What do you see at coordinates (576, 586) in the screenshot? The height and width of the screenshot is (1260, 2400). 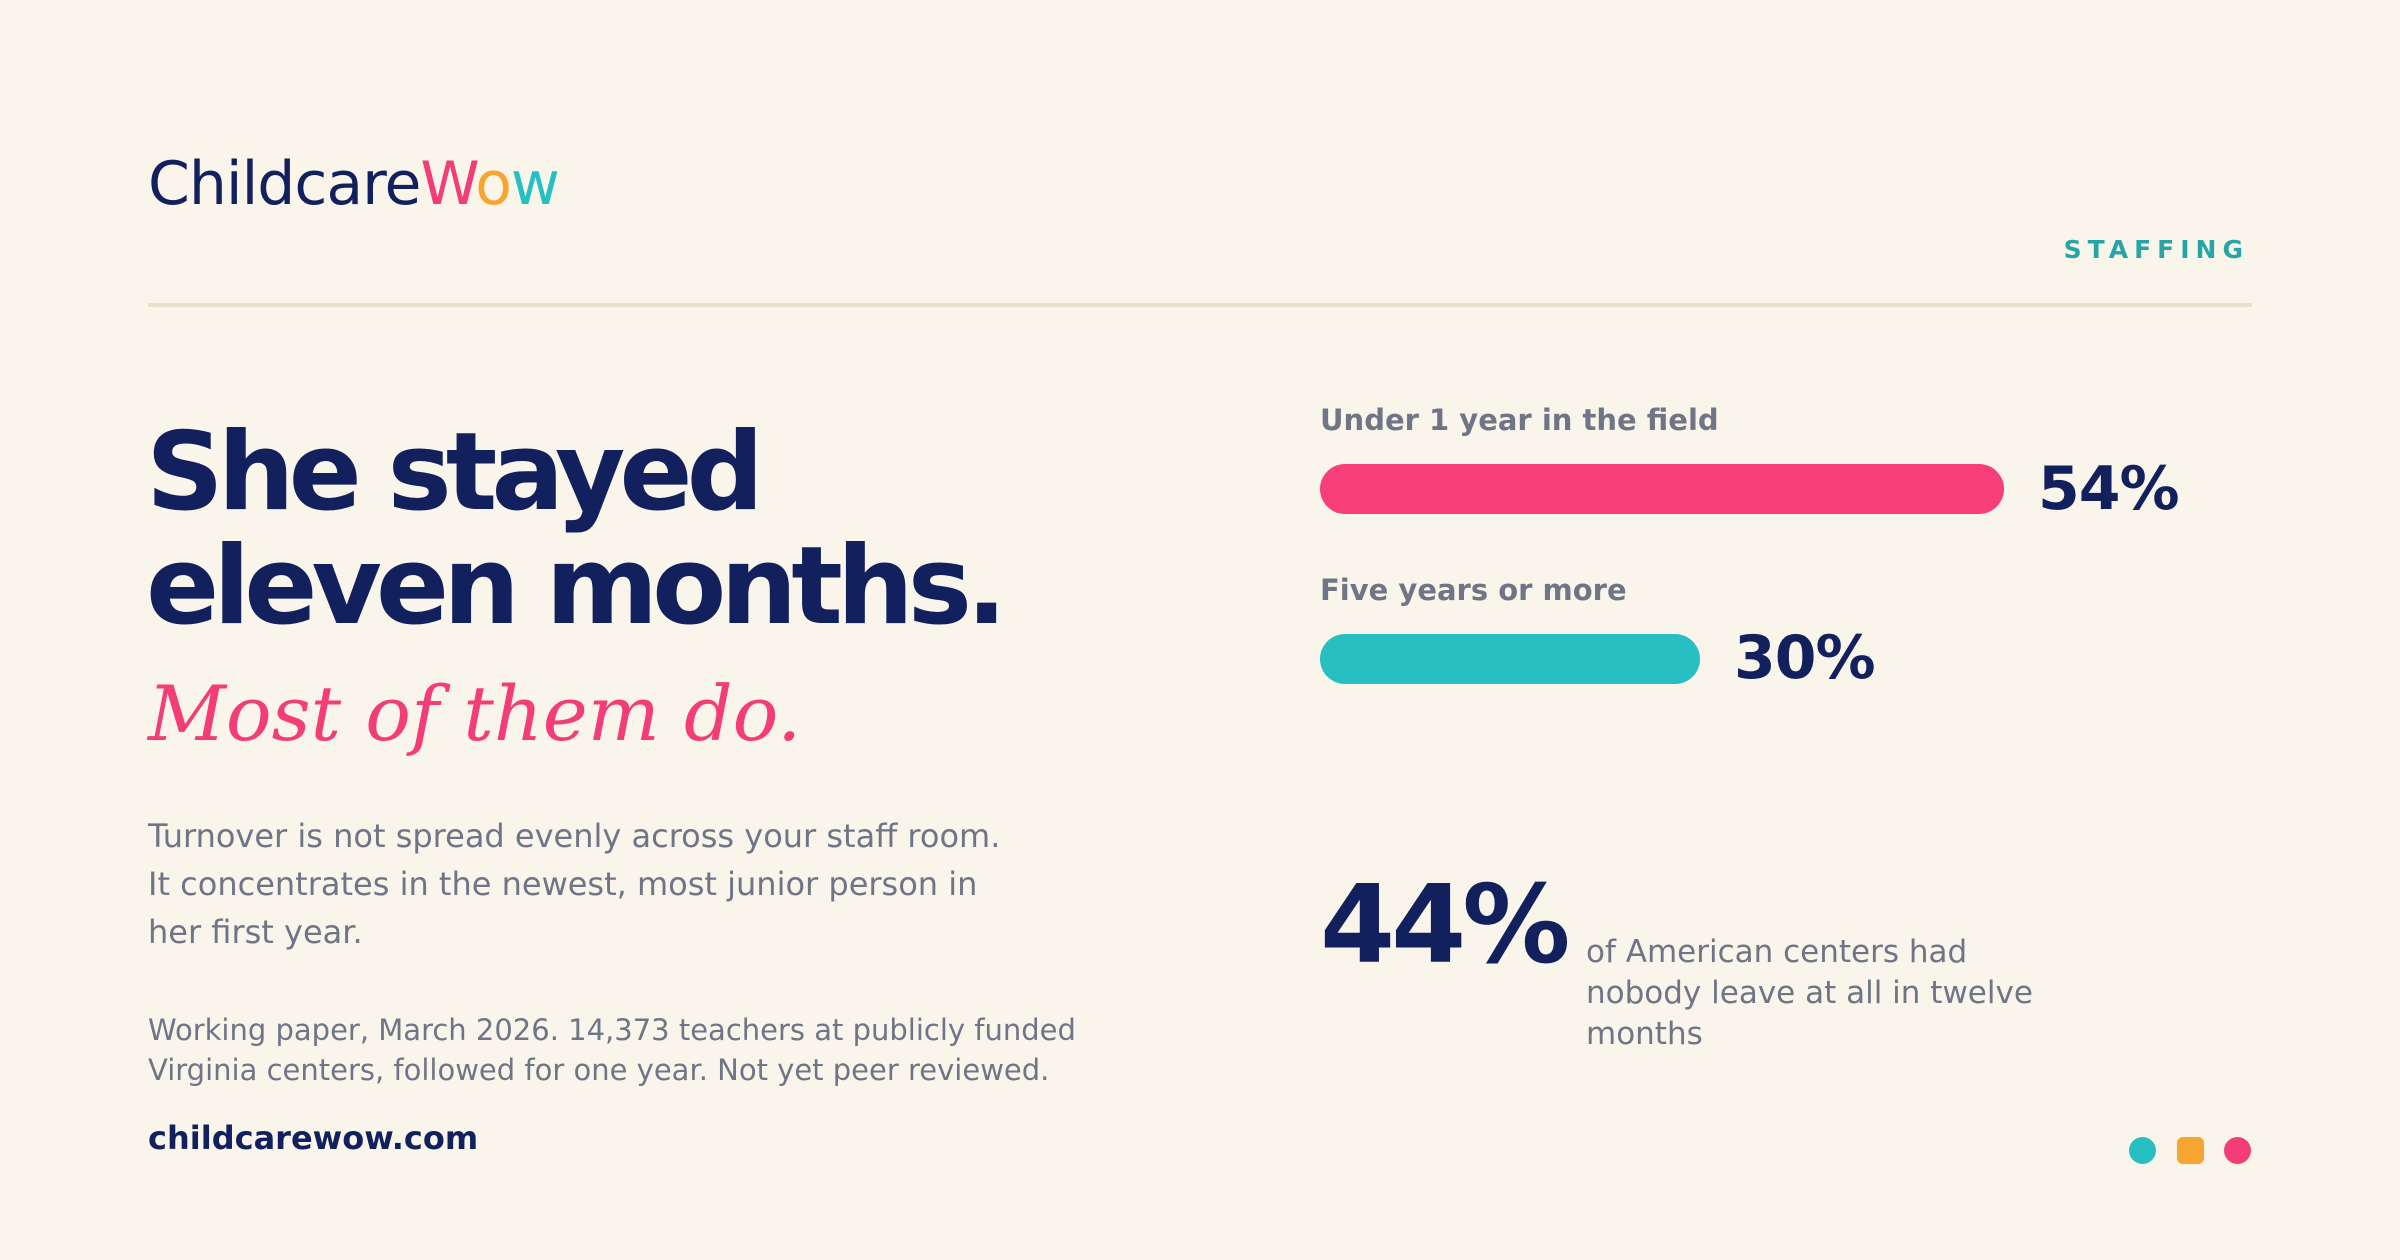 I see `headline-line-2: eleven months.` at bounding box center [576, 586].